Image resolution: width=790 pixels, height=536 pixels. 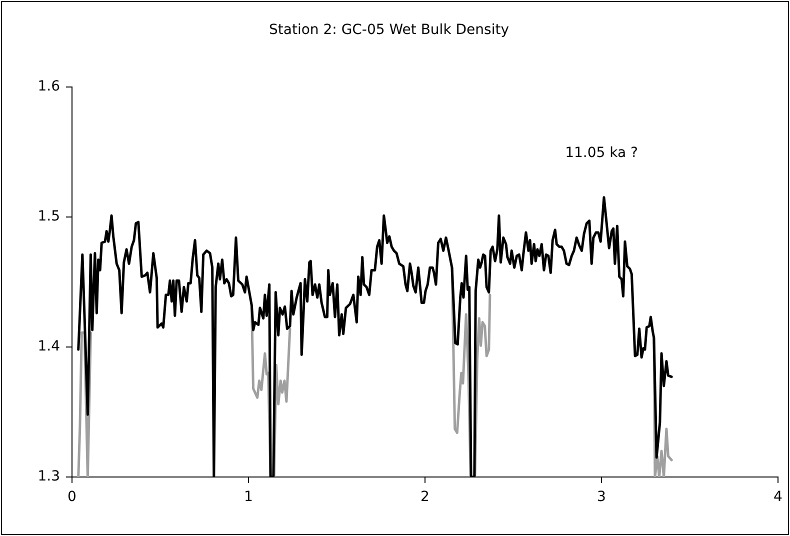 I want to click on x-tick-label: 1, so click(x=248, y=497).